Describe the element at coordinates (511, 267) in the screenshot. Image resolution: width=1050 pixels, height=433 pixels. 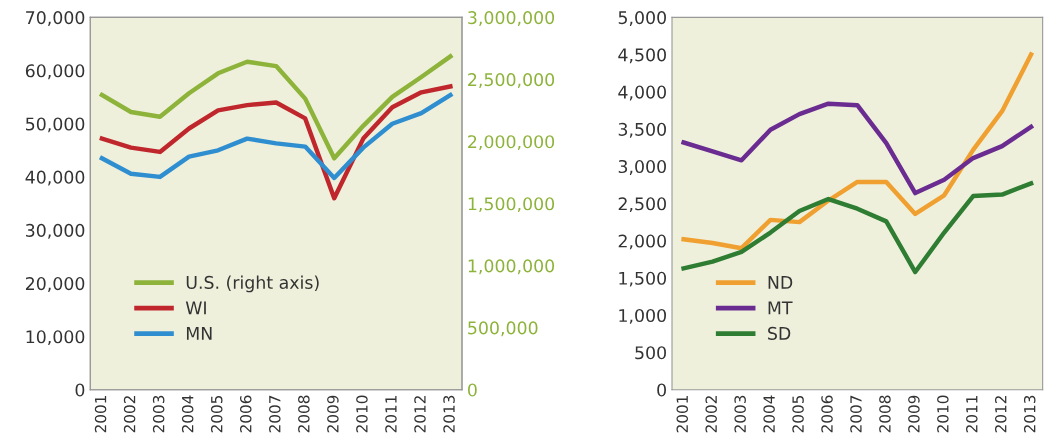
I see `y2-tick-label: 1,000,000` at that location.